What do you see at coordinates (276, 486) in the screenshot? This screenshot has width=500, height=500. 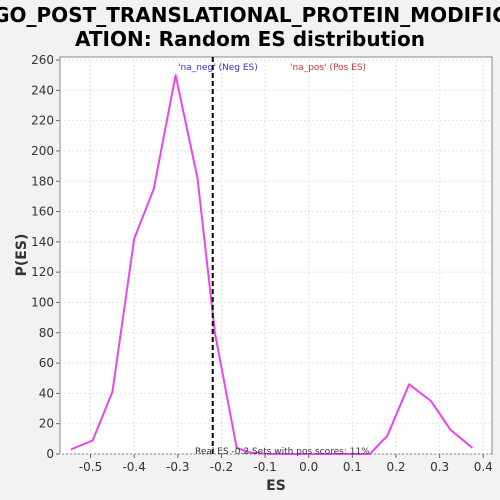 I see `x-axis-label: ES` at bounding box center [276, 486].